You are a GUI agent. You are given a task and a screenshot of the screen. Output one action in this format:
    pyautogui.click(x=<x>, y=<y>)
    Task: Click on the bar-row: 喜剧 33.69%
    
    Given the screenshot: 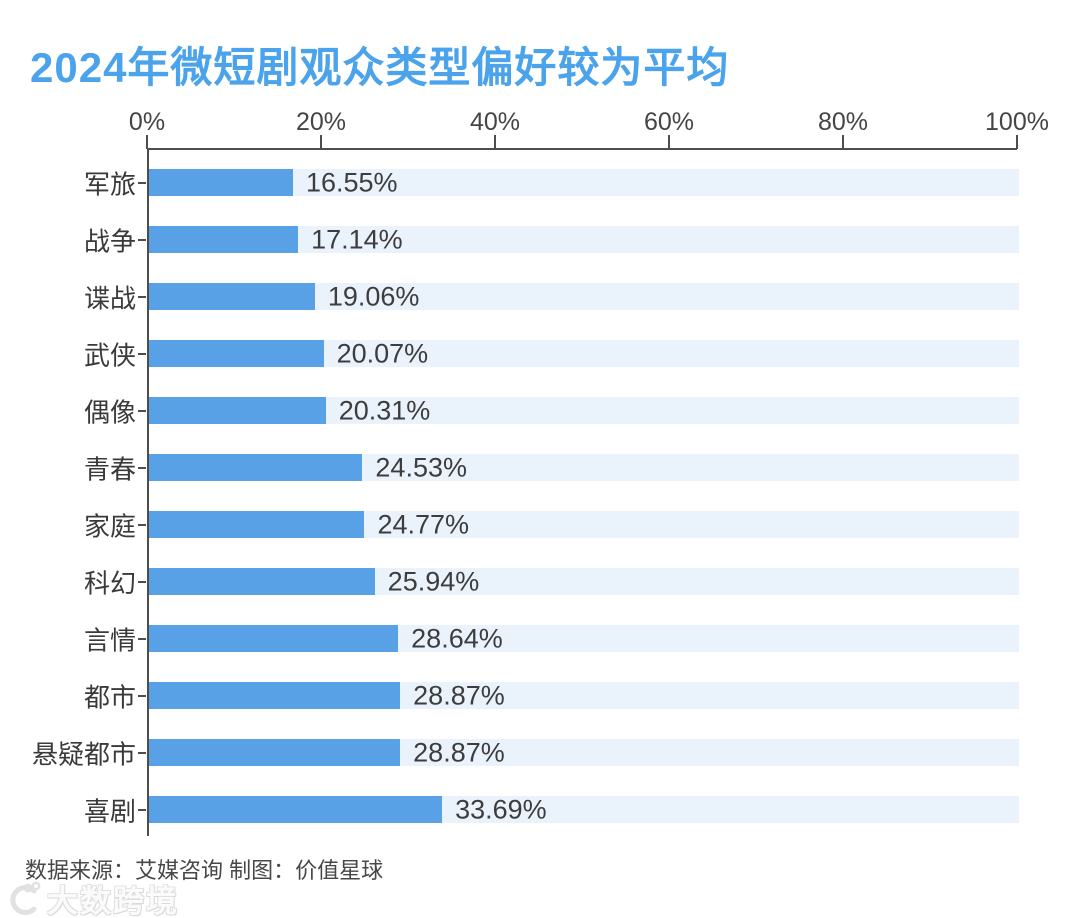 What is the action you would take?
    pyautogui.click(x=551, y=810)
    